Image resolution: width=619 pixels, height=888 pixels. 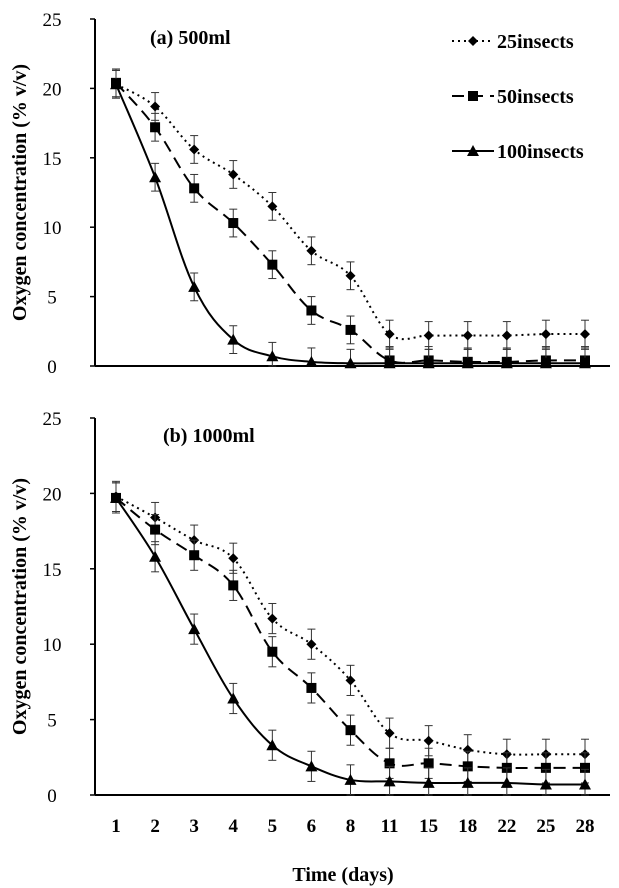 What do you see at coordinates (342, 875) in the screenshot?
I see `x-axis-title: Time (days)` at bounding box center [342, 875].